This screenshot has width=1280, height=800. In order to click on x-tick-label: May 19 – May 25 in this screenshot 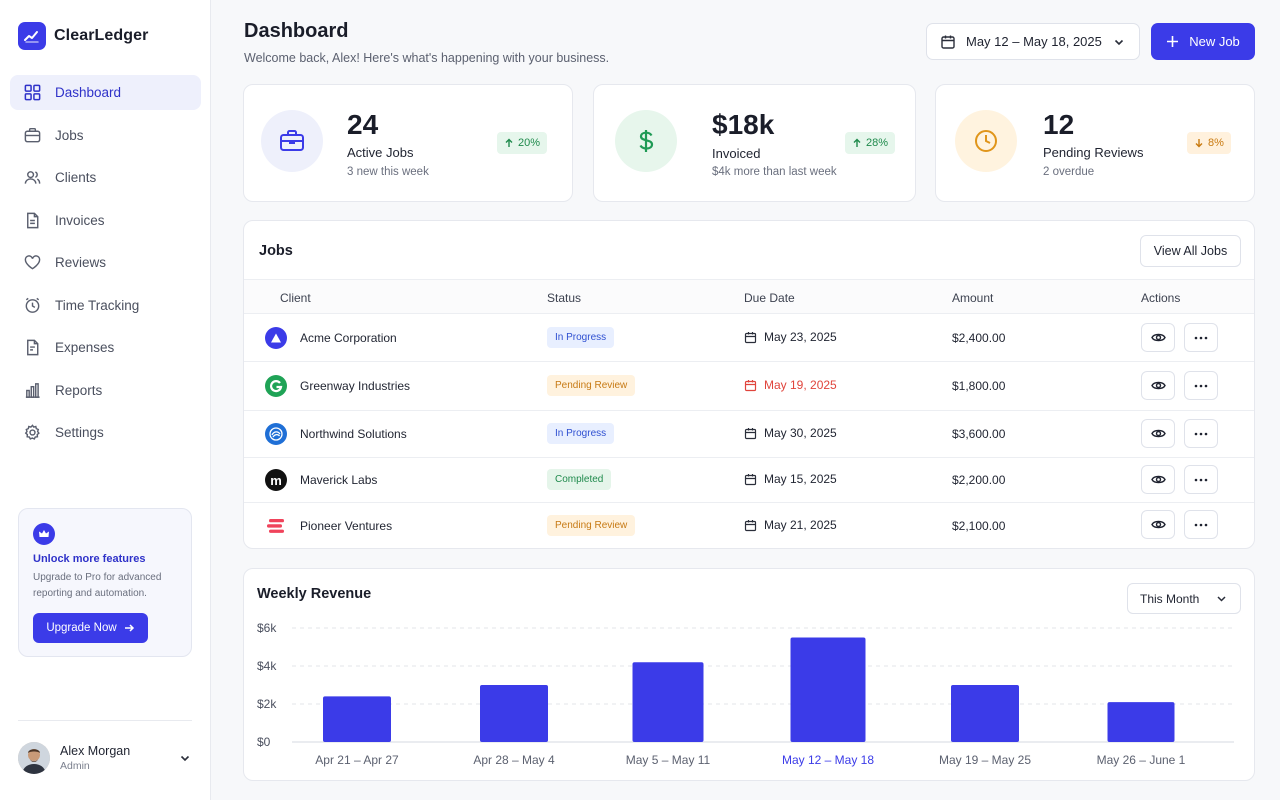, I will do `click(985, 760)`.